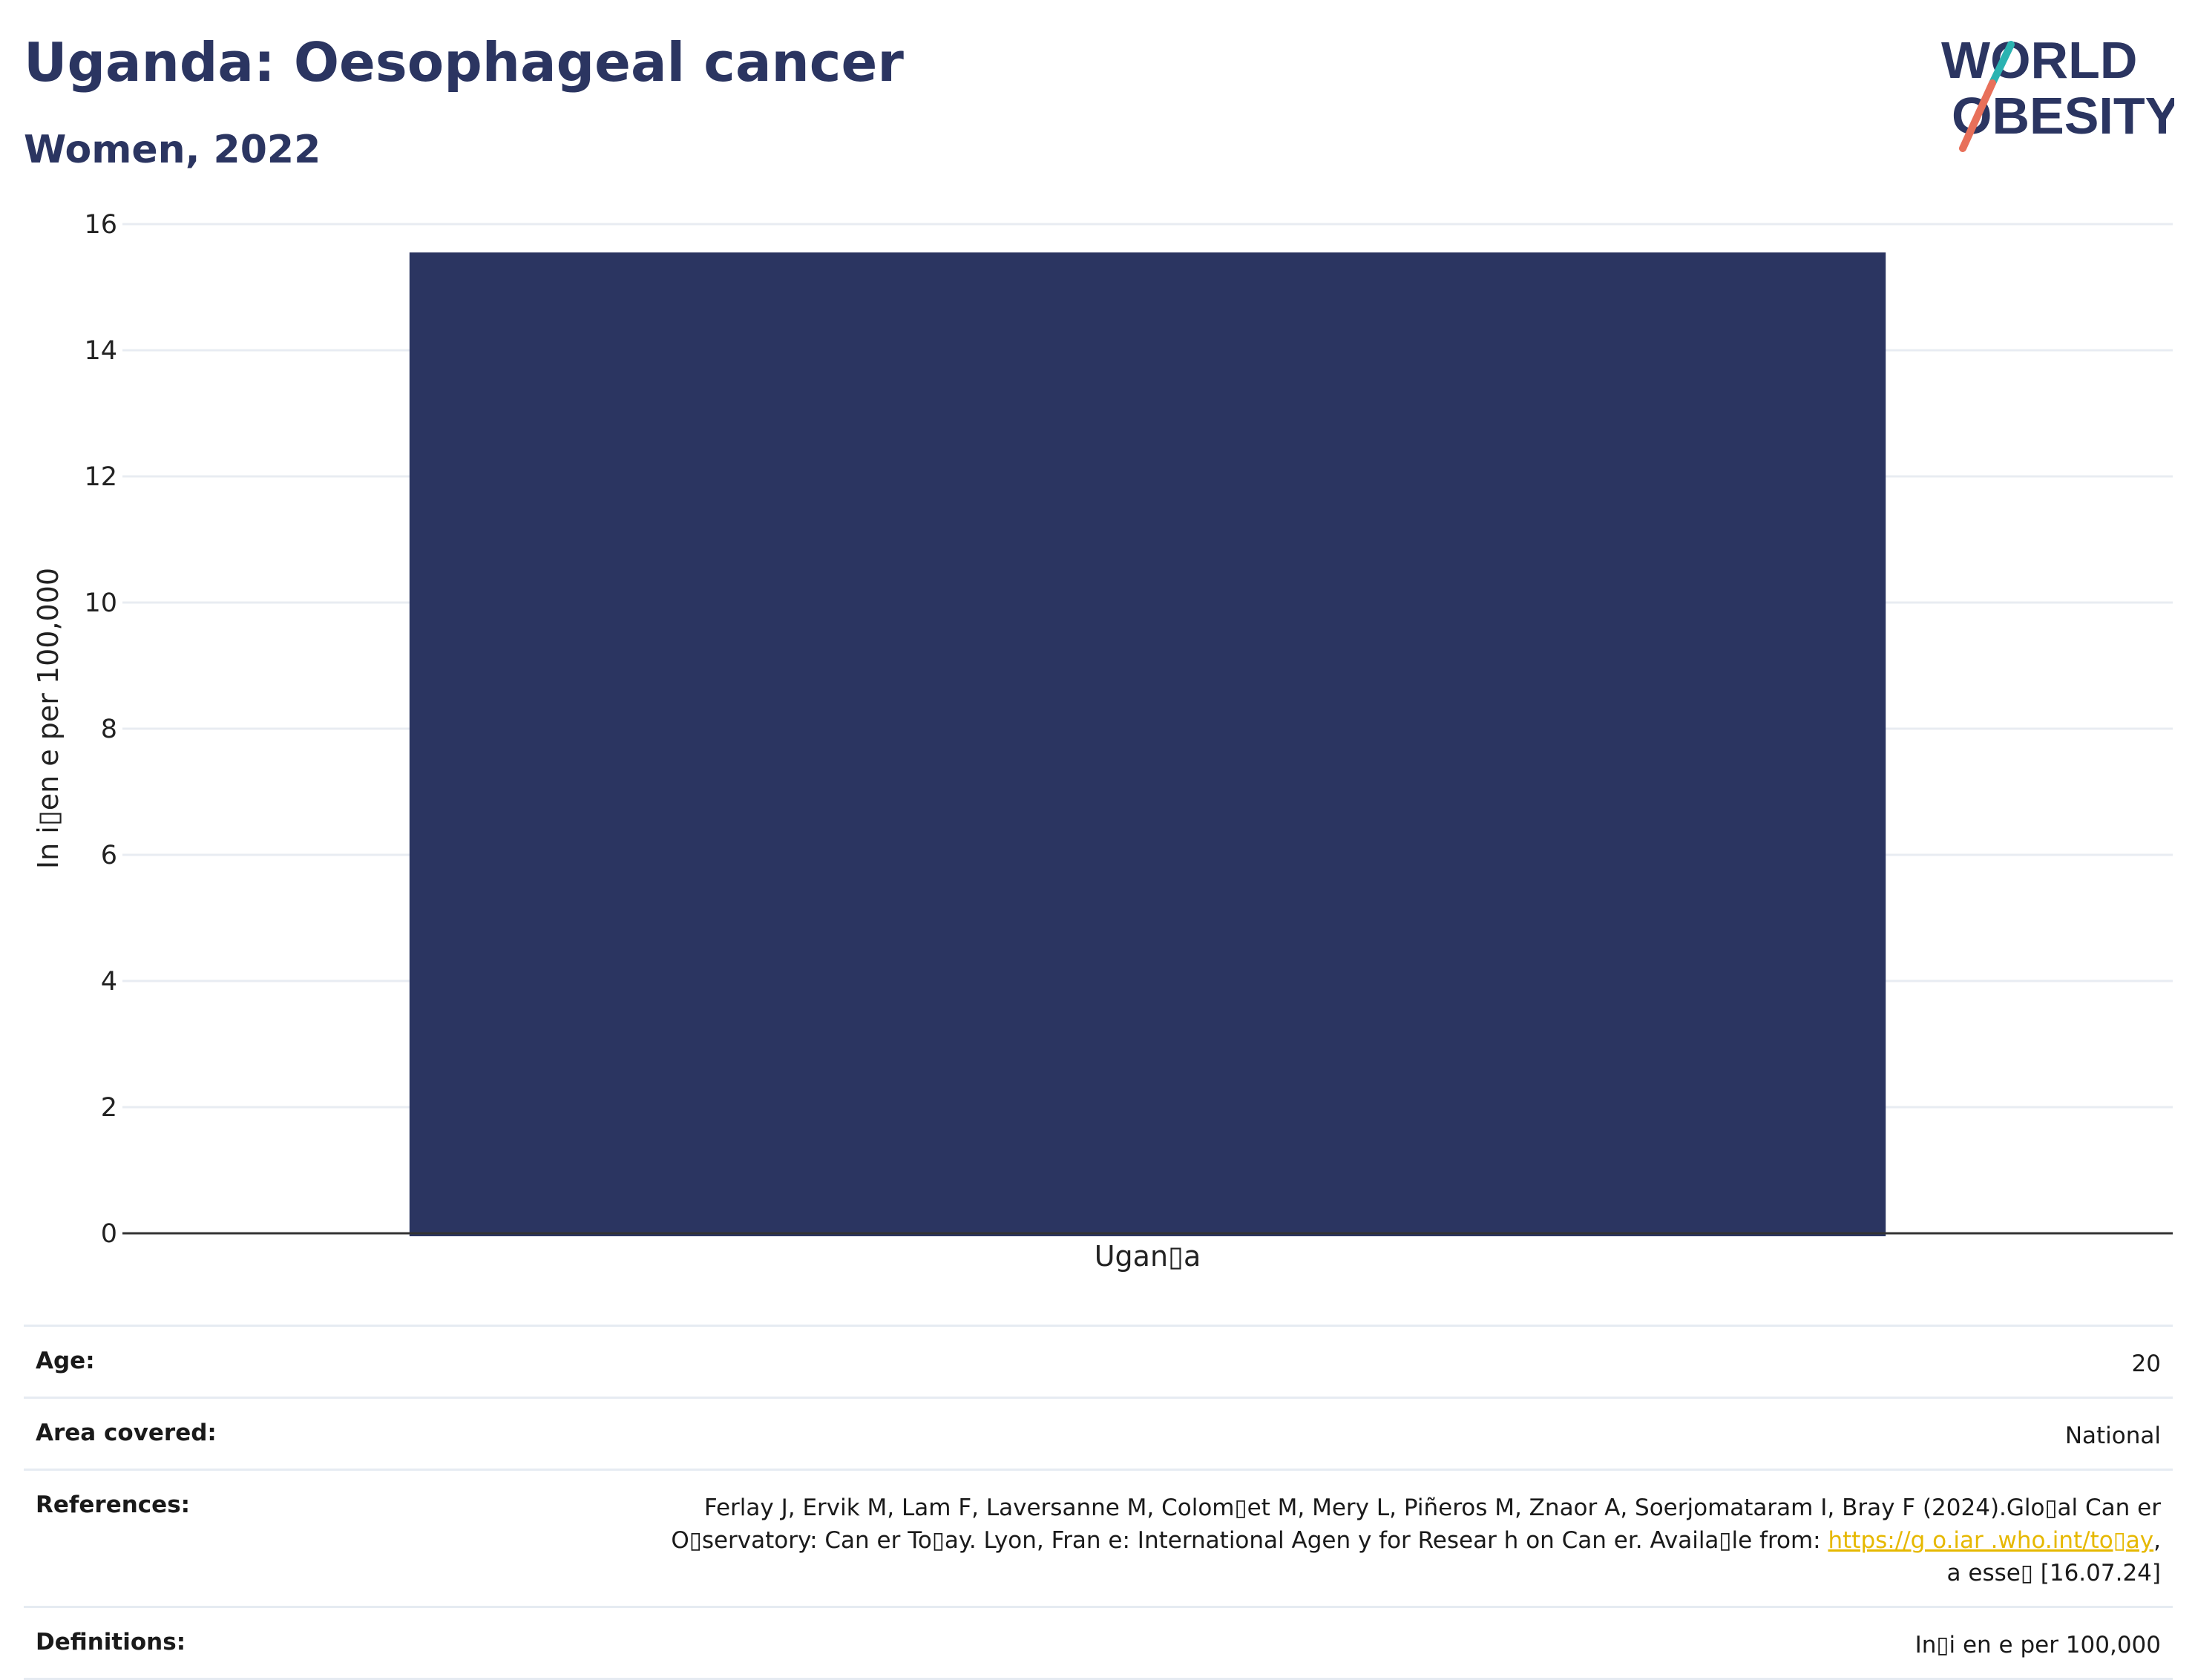  Describe the element at coordinates (100, 603) in the screenshot. I see `y-tick-label: 10` at that location.